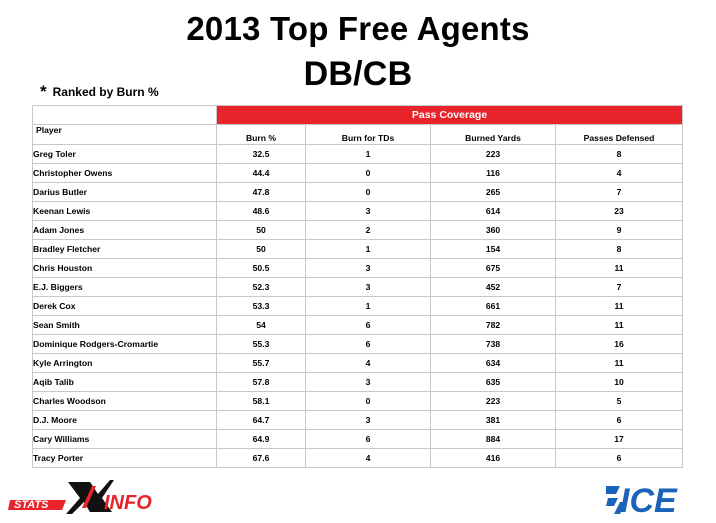  What do you see at coordinates (31, 505) in the screenshot?
I see `stats-word: STATS` at bounding box center [31, 505].